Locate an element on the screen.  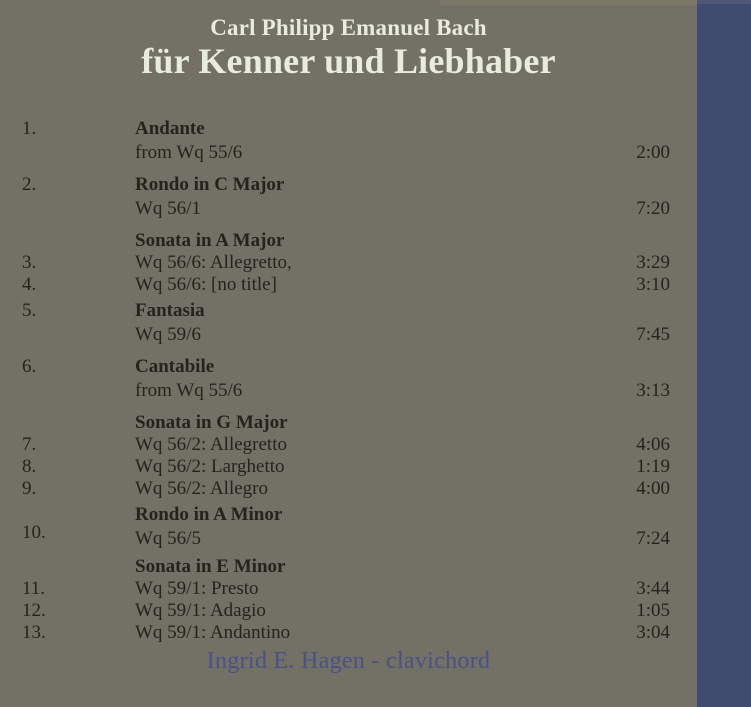
composer-name: Carl Philipp Emanuel Bach is located at coordinates (348, 27).